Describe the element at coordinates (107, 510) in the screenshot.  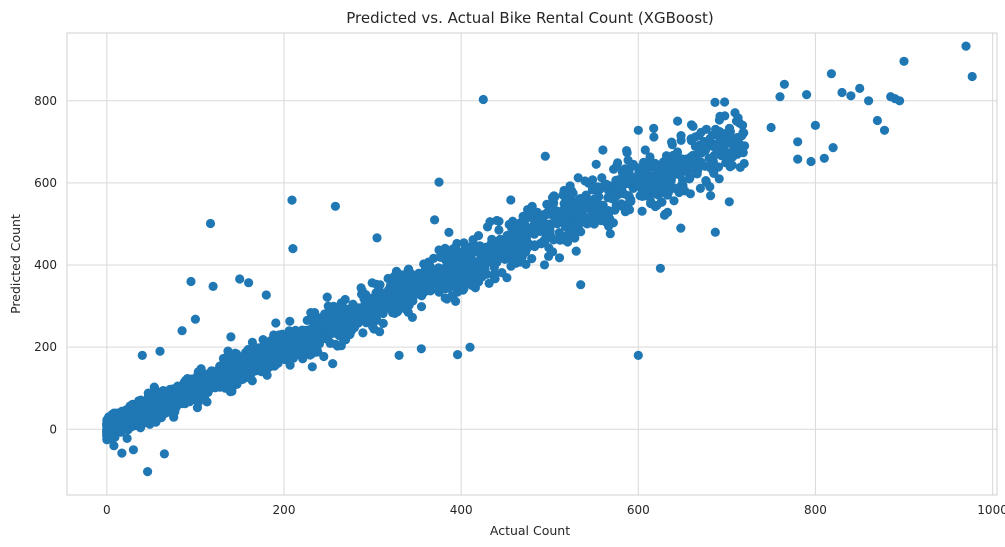
I see `x-tick-label: 0` at that location.